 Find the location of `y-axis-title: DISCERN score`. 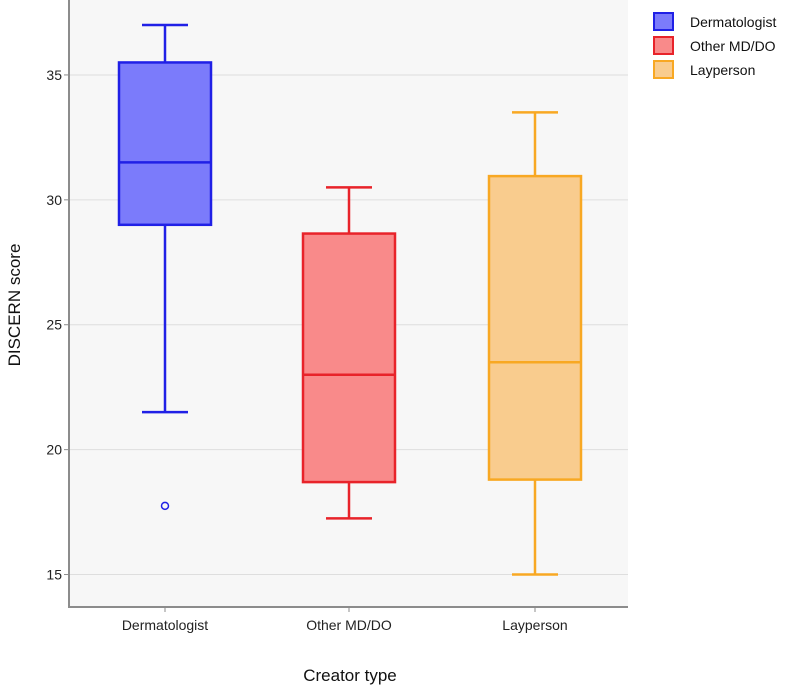

y-axis-title: DISCERN score is located at coordinates (14, 305).